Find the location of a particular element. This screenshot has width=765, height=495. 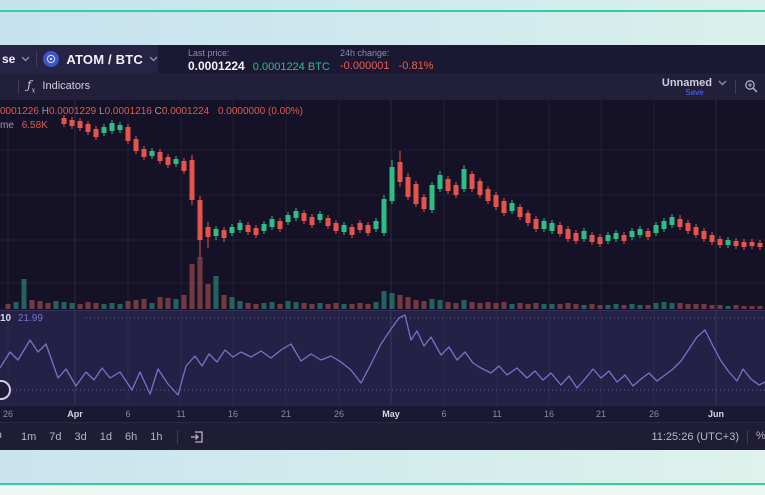

page-background-below-line is located at coordinates (382, 490).